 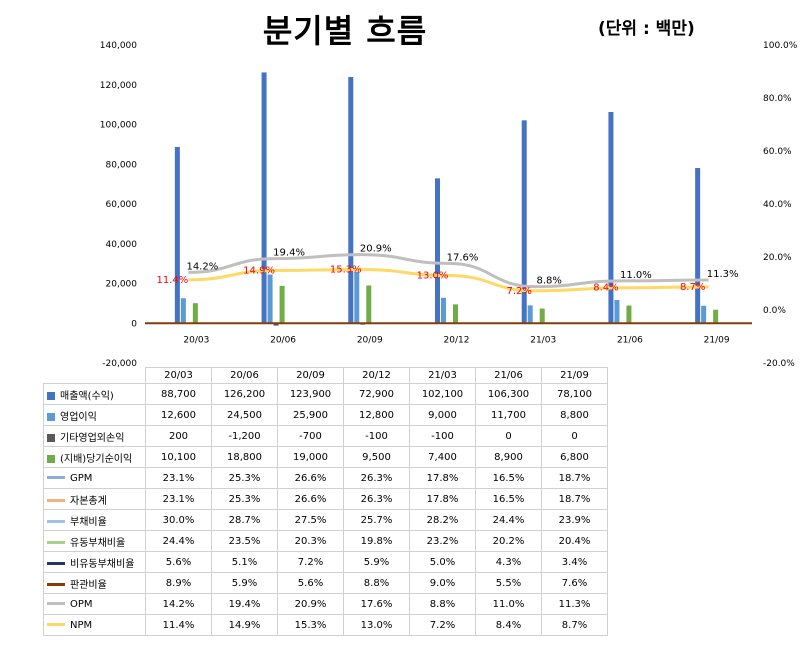 I want to click on unit-label: (단위 : 백만), so click(x=646, y=29).